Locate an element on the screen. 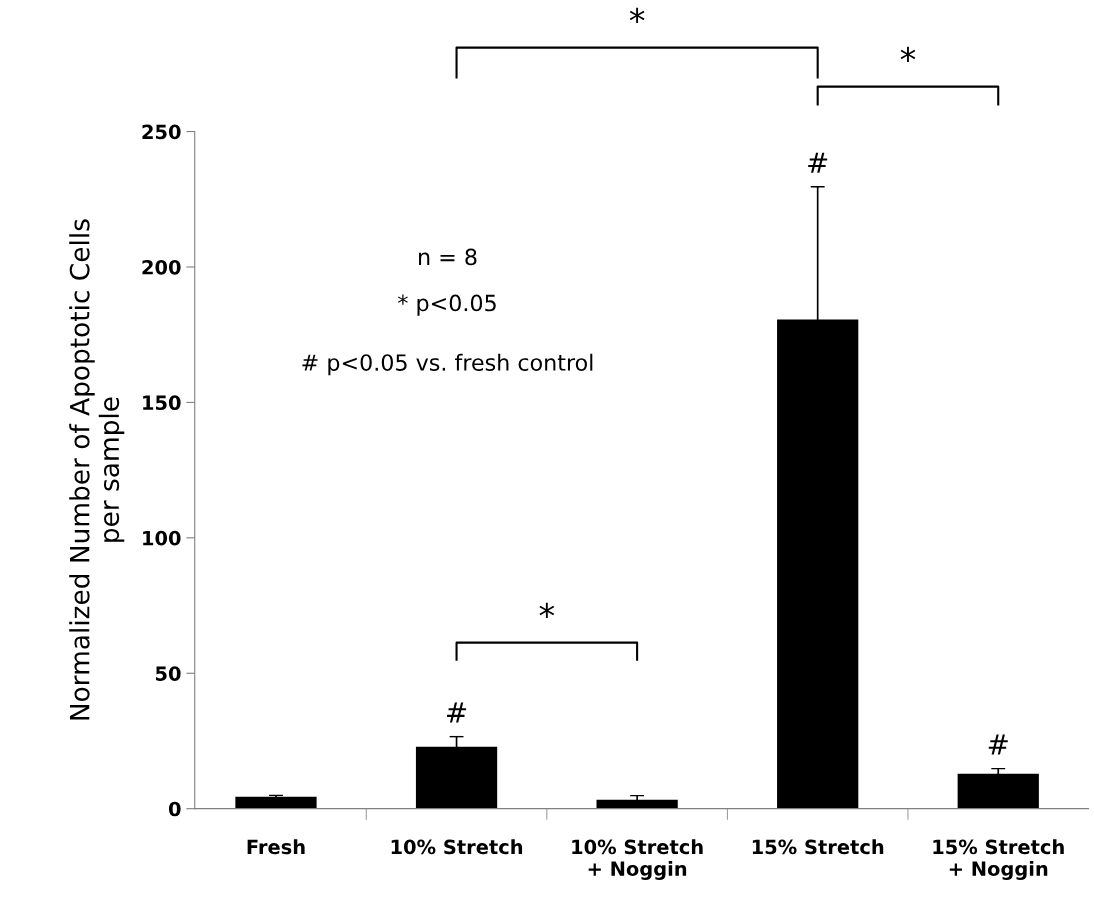 The width and height of the screenshot is (1094, 920). y-tick-label: 200 is located at coordinates (161, 267).